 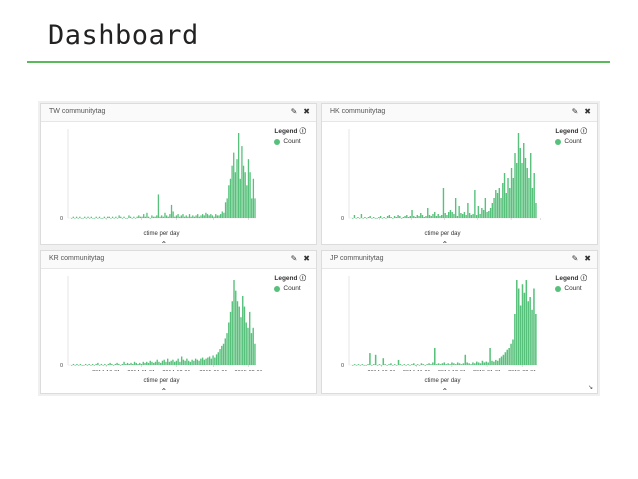 I want to click on pencil-icon: ✎, so click(x=294, y=111).